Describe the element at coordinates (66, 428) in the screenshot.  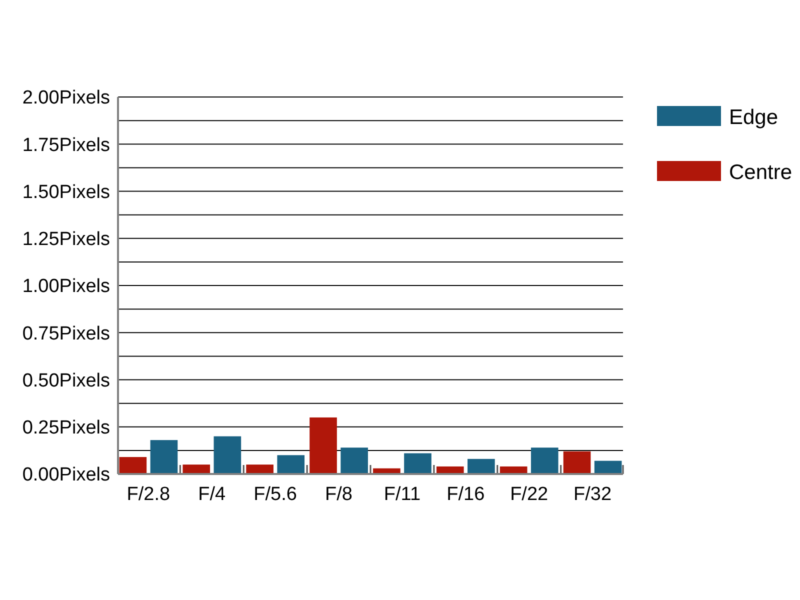
I see `y-tick-label: 0.25Pixels` at that location.